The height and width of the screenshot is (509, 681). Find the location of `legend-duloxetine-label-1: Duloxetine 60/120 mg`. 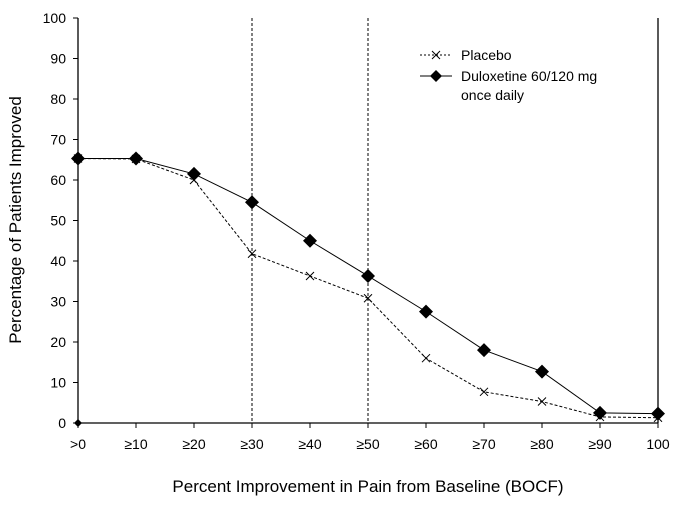

legend-duloxetine-label-1: Duloxetine 60/120 mg is located at coordinates (529, 76).